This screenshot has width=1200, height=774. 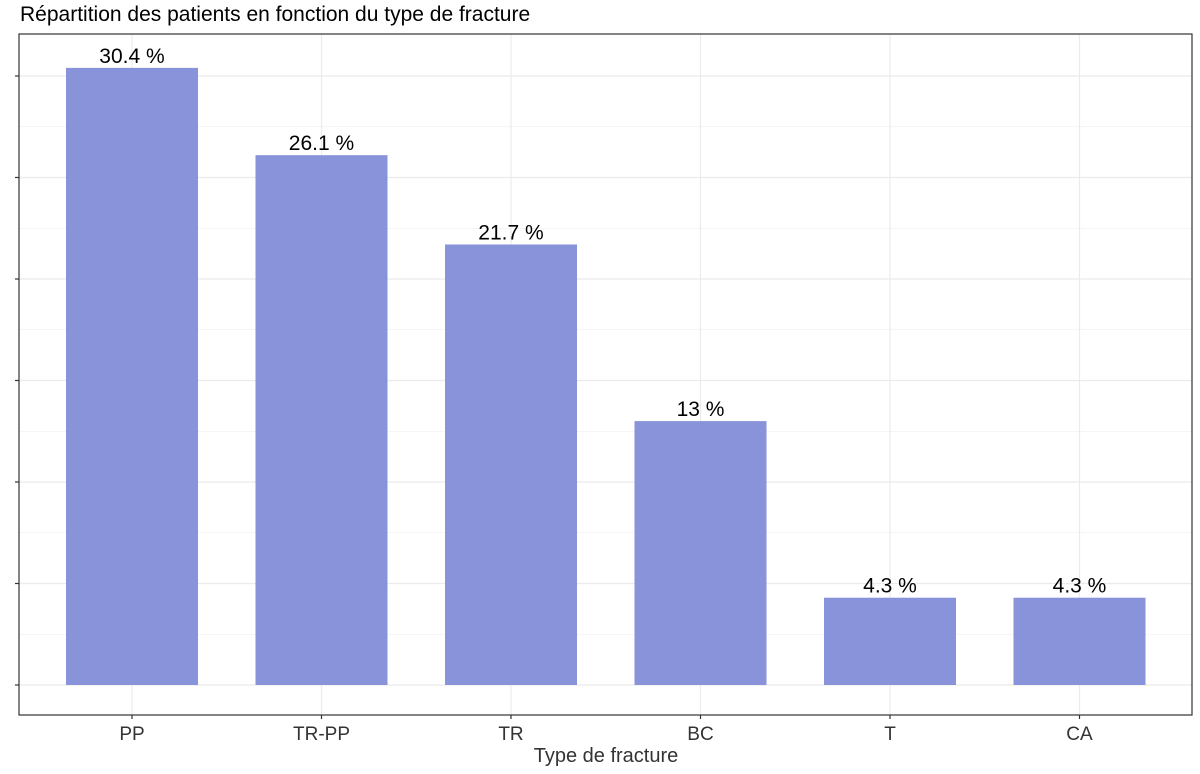 What do you see at coordinates (701, 409) in the screenshot?
I see `data-label: 13 %` at bounding box center [701, 409].